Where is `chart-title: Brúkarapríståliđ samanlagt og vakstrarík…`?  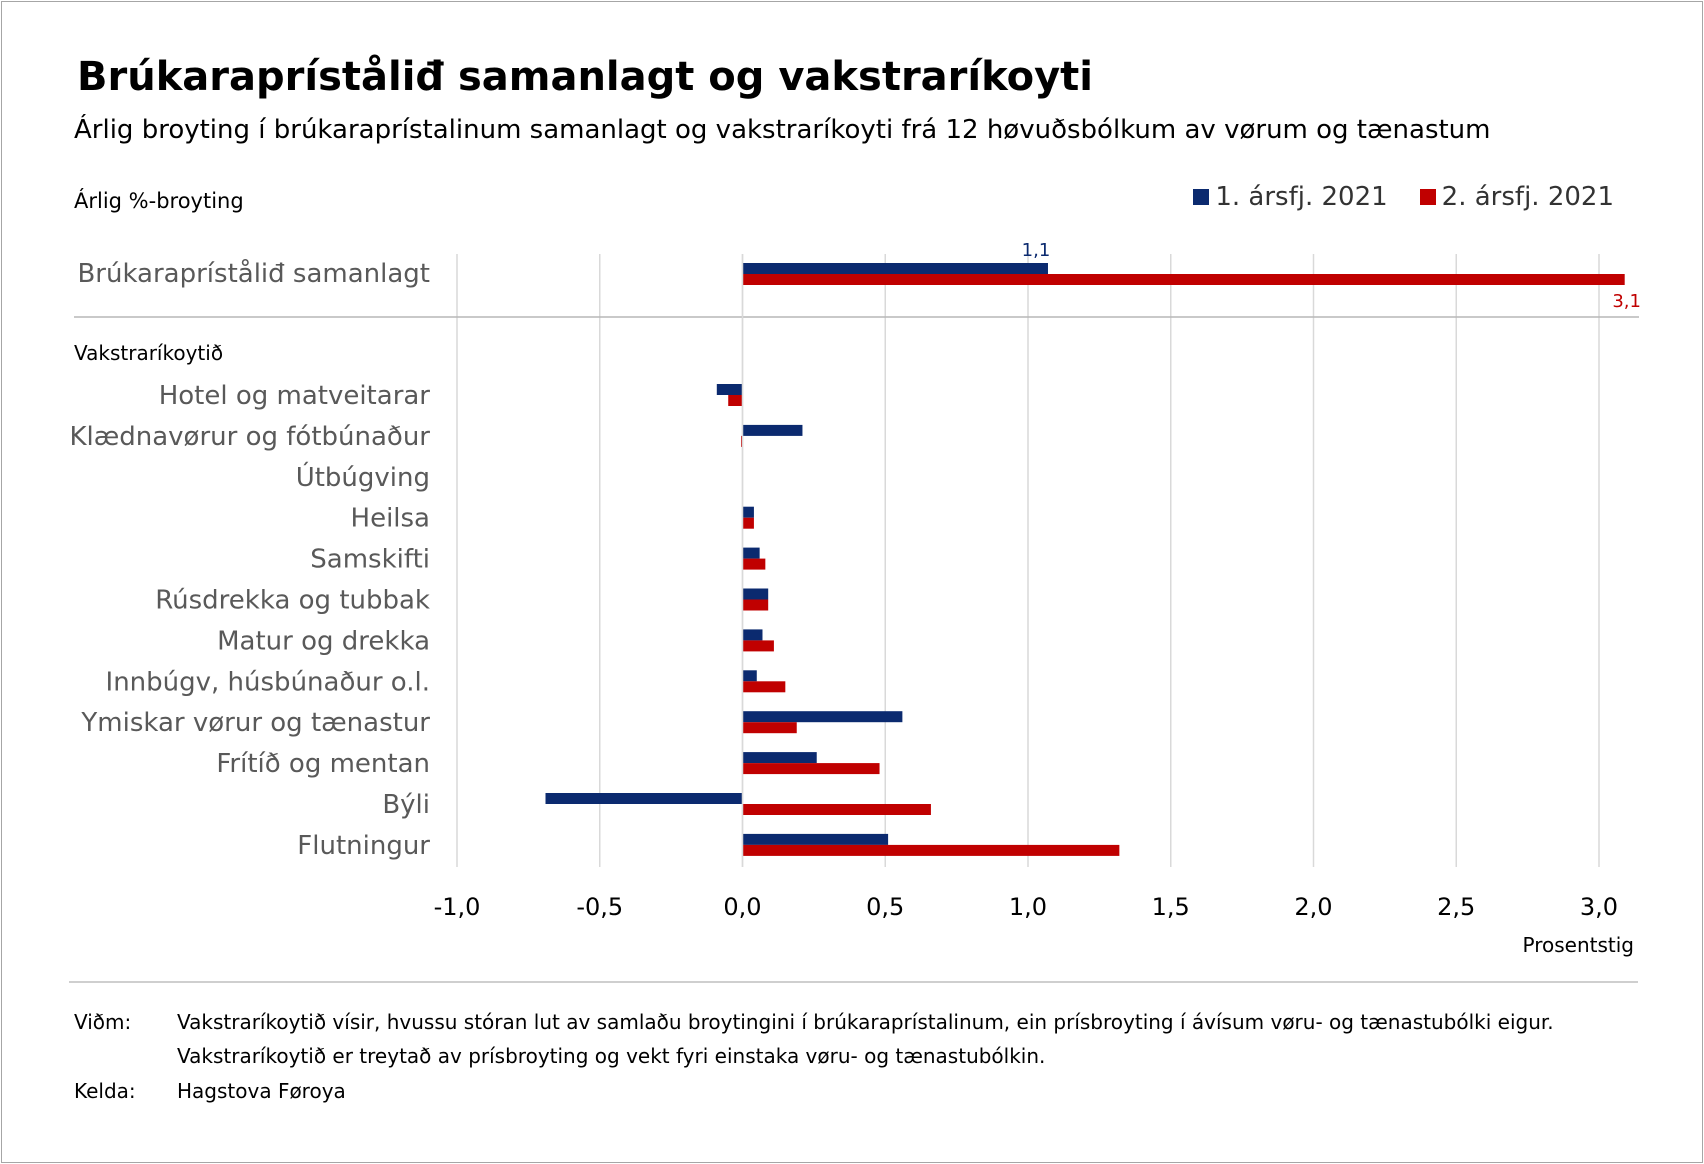
chart-title: Brúkarapríståliđ samanlagt og vakstrarík… is located at coordinates (585, 77).